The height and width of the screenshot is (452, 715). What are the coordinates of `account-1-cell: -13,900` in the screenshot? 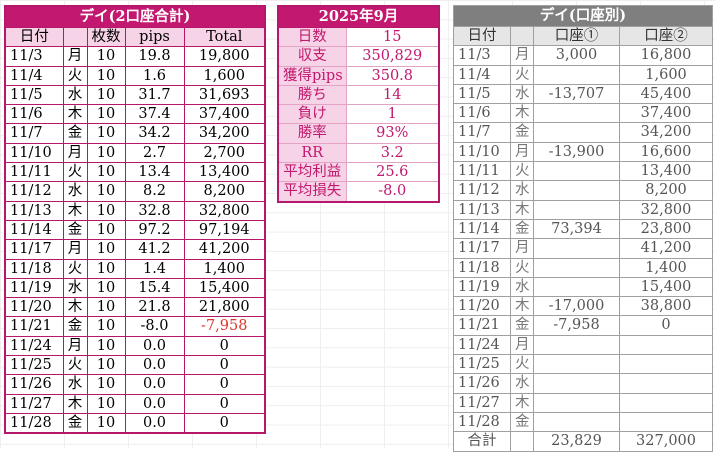 It's located at (576, 152).